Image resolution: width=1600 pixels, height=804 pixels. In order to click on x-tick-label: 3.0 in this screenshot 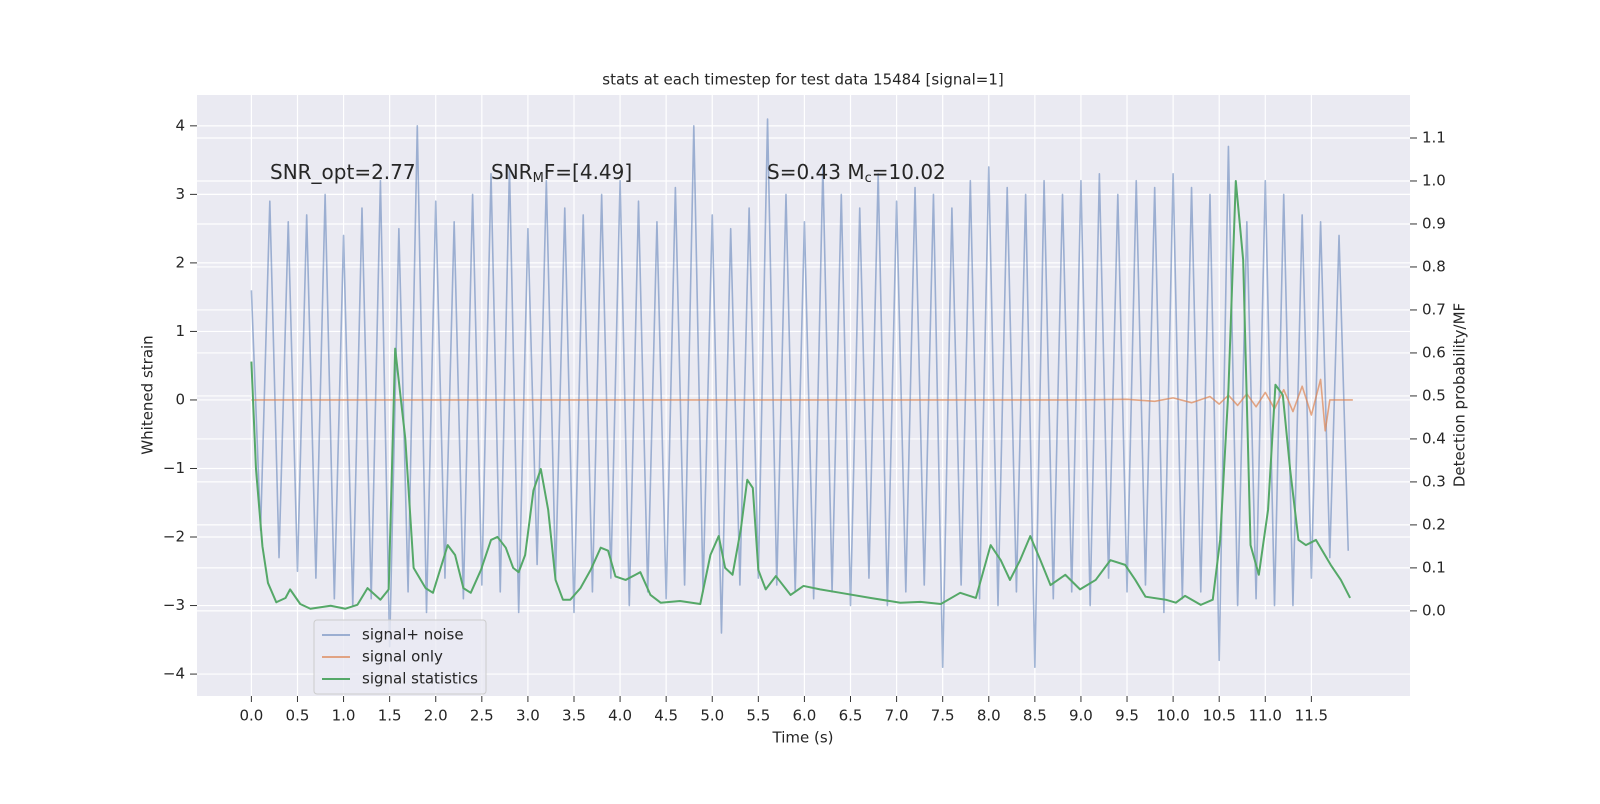, I will do `click(528, 716)`.